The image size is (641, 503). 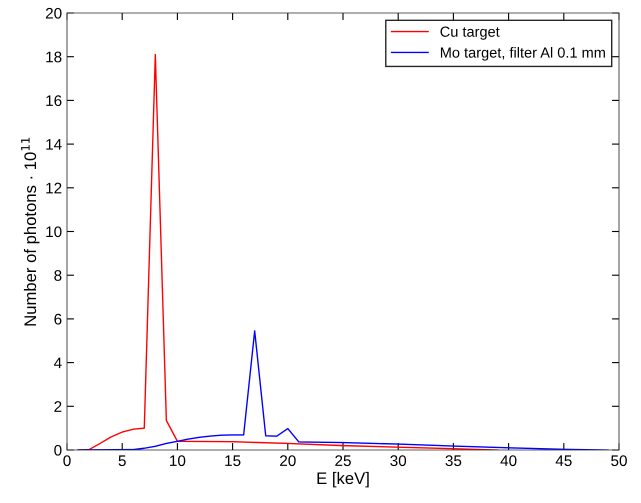 I want to click on x-tick-label: 45, so click(x=564, y=460).